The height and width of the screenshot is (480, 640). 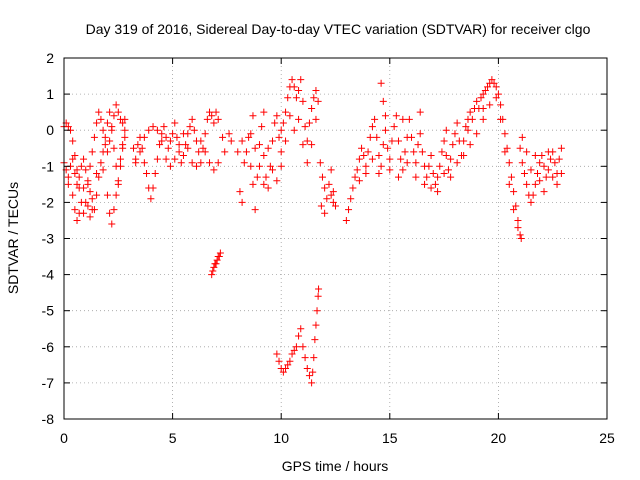 I want to click on x-tick-label: 5, so click(x=173, y=438).